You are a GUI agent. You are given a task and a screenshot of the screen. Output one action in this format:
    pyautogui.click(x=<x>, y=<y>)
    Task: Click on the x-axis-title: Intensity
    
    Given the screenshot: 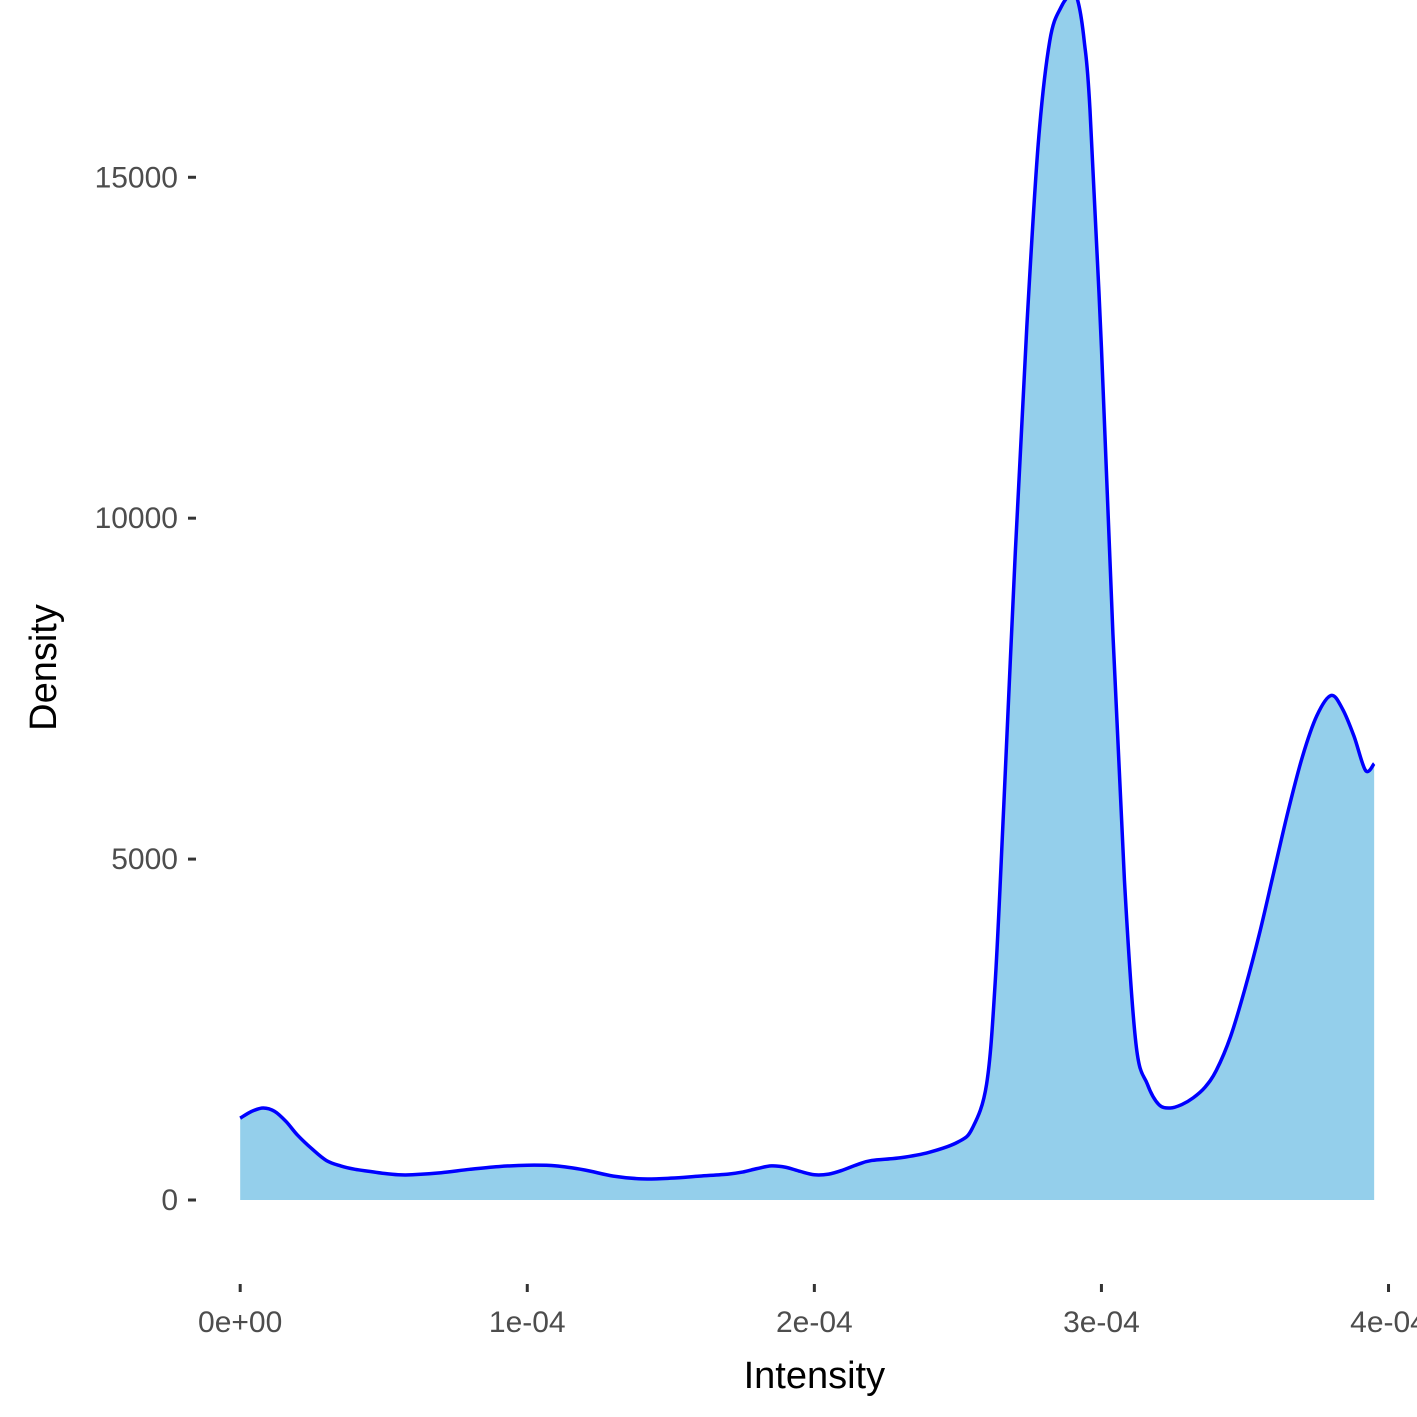 What is the action you would take?
    pyautogui.click(x=815, y=1376)
    